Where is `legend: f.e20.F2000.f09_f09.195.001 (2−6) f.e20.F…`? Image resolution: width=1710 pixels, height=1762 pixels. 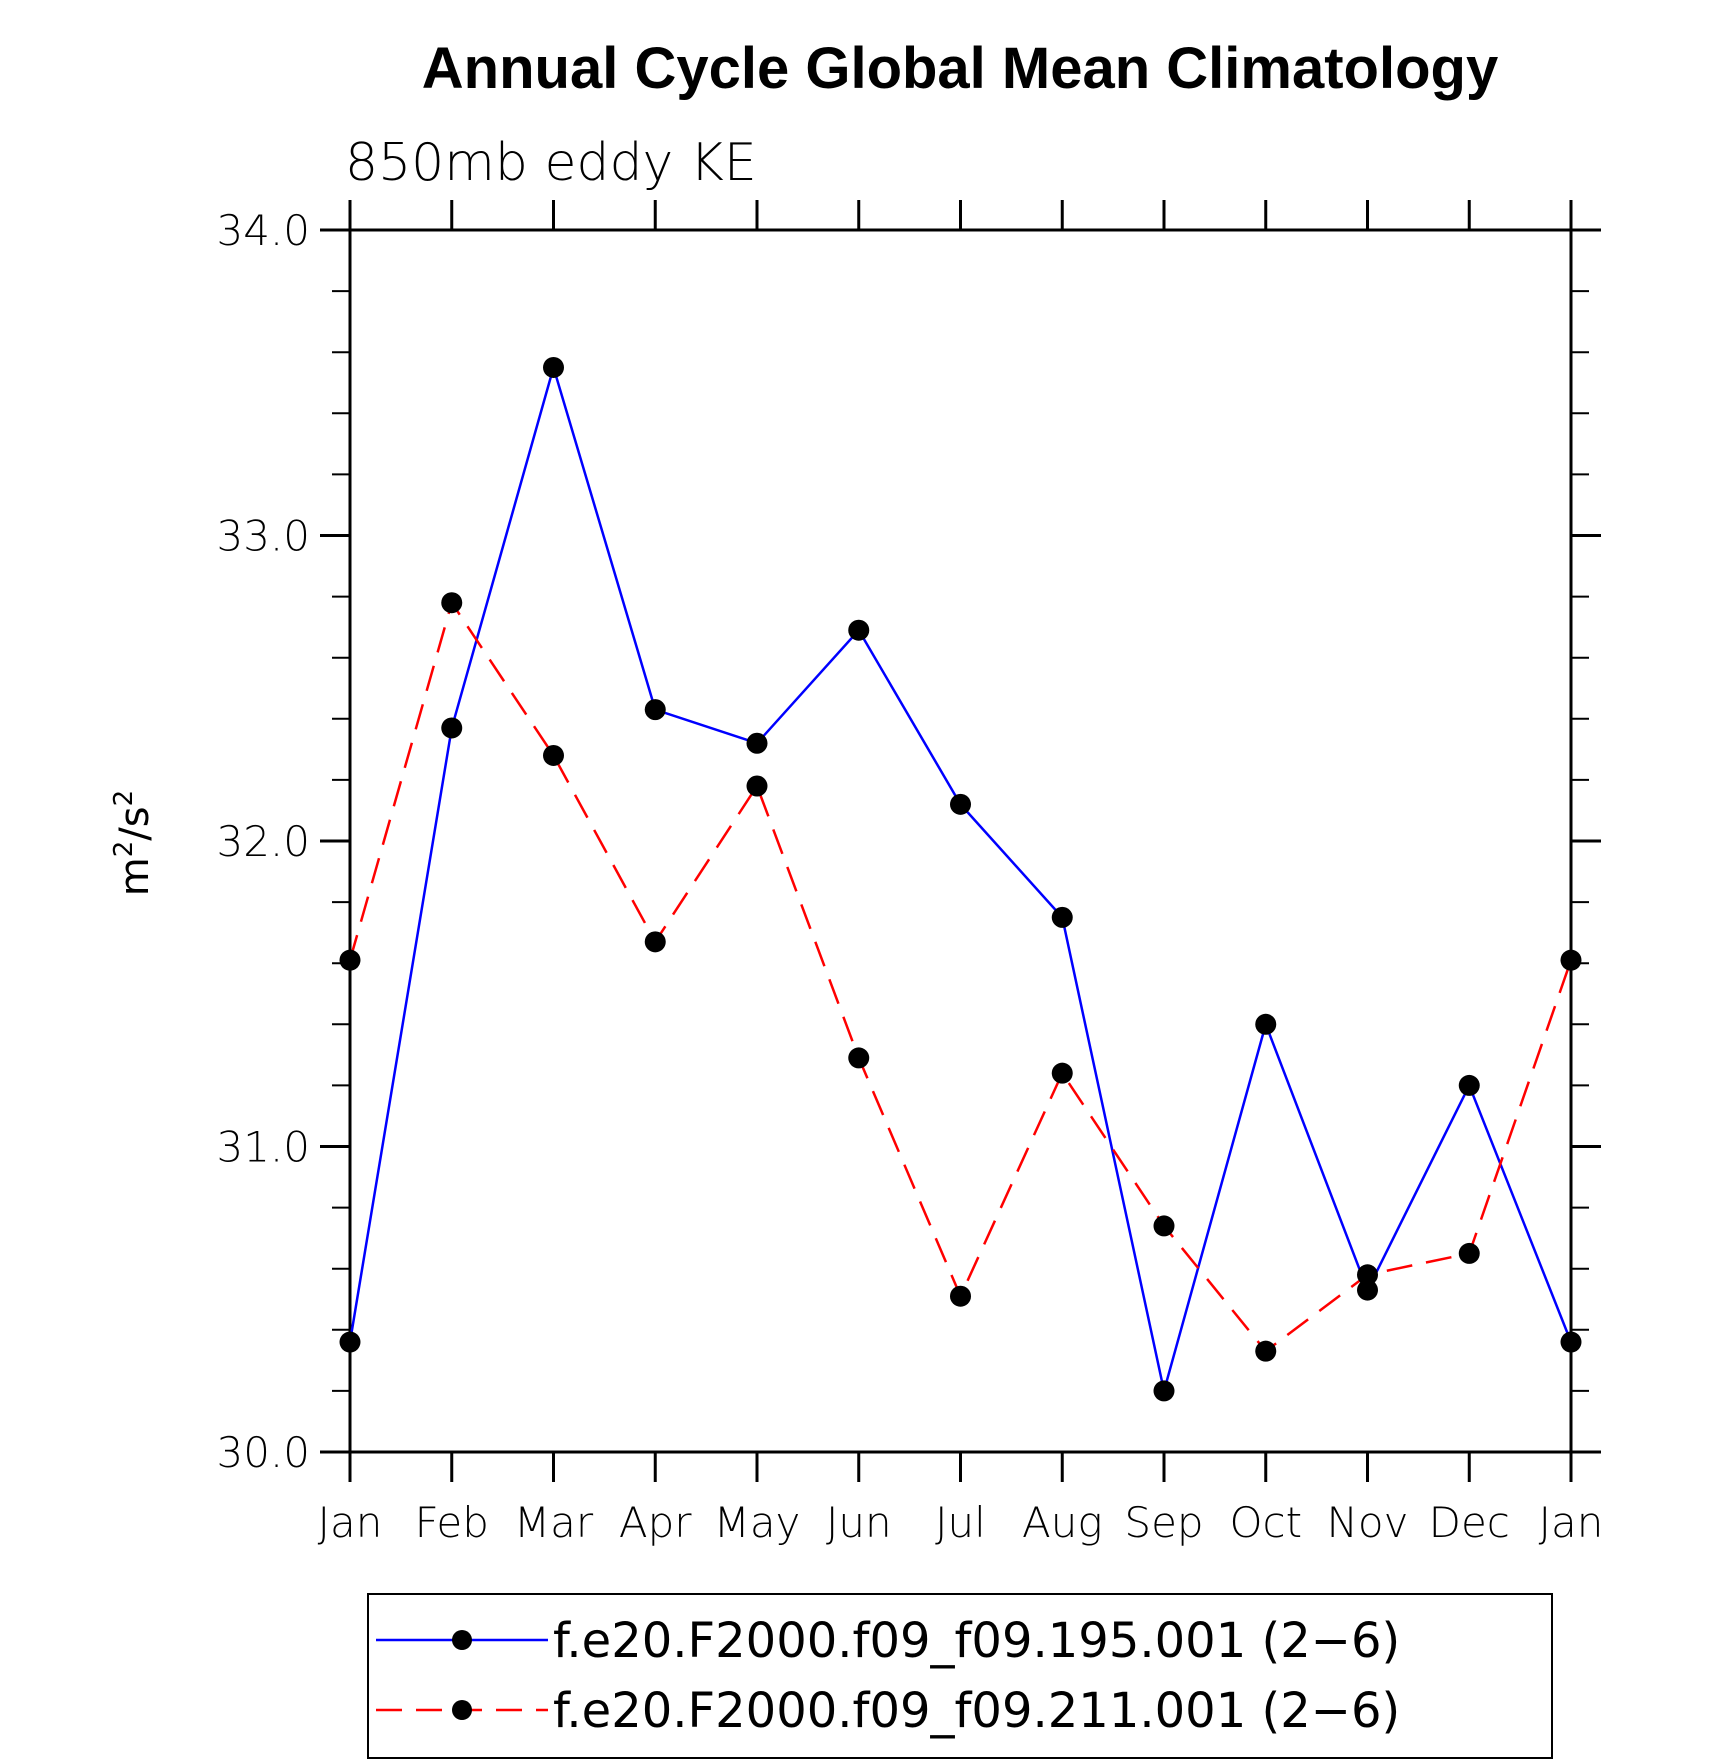
legend: f.e20.F2000.f09_f09.195.001 (2−6) f.e20.F… is located at coordinates (960, 1676).